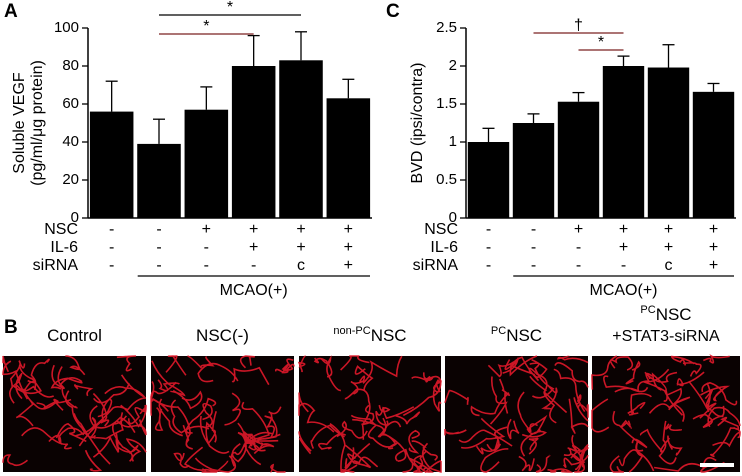  What do you see at coordinates (11, 327) in the screenshot?
I see `panel-label: B` at bounding box center [11, 327].